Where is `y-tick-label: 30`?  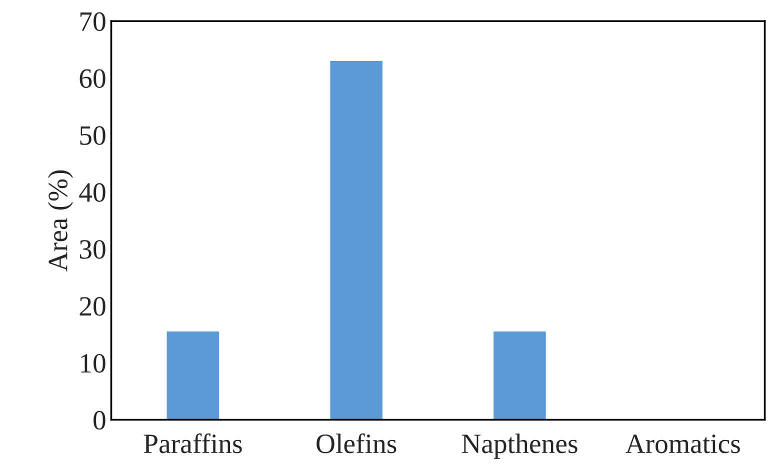 y-tick-label: 30 is located at coordinates (93, 249).